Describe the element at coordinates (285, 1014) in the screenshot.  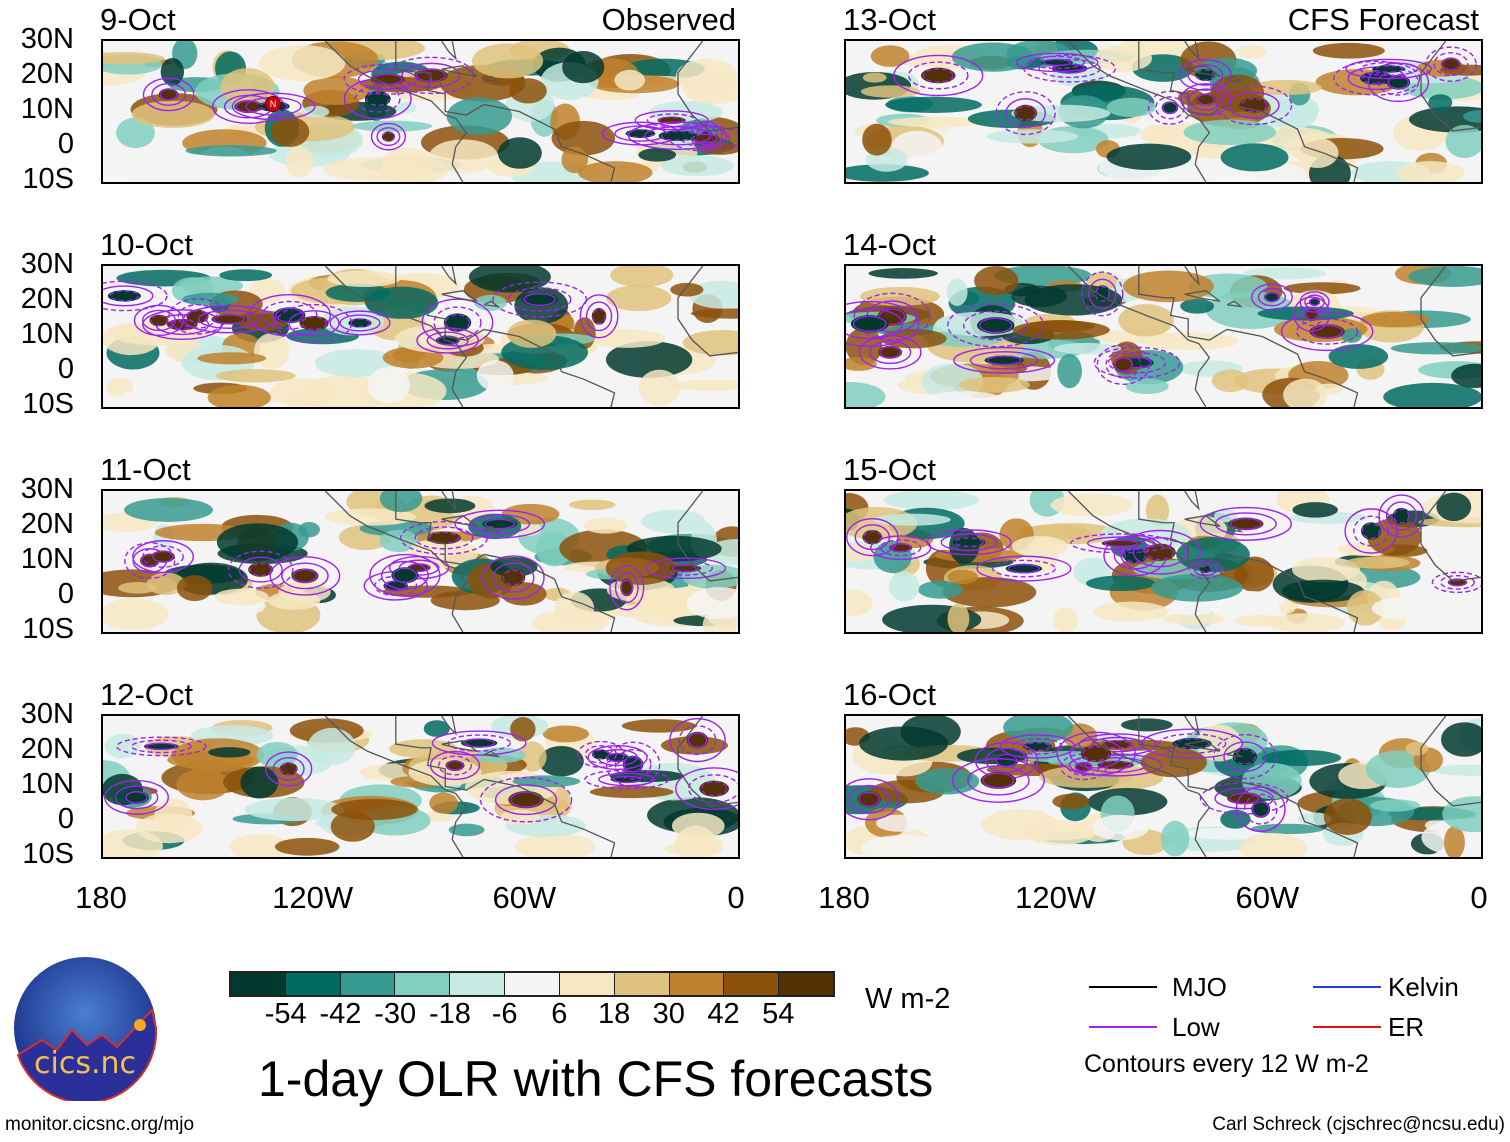
I see `colorbar-label: -54` at that location.